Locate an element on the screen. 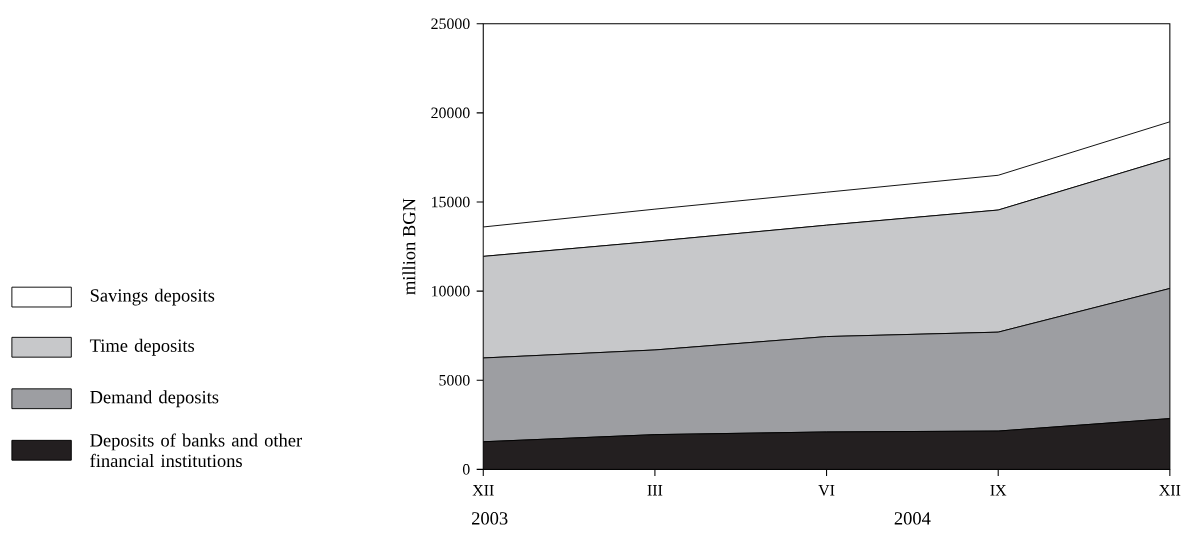  y-tick-label: 20000 is located at coordinates (450, 113).